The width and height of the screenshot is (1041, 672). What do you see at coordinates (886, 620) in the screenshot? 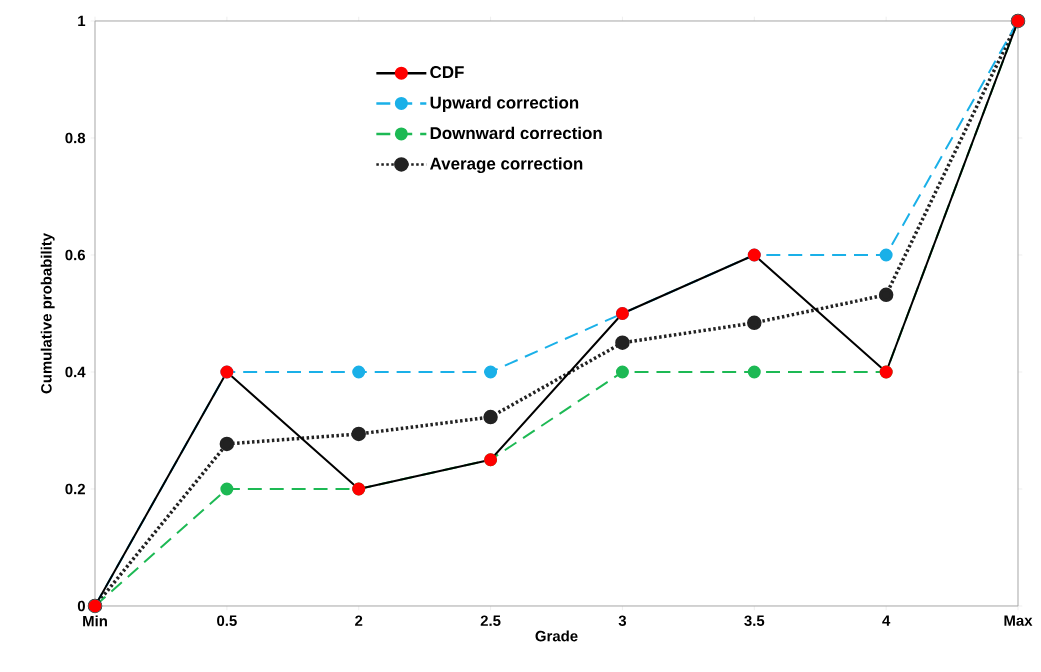
I see `x-tick-label: 4` at bounding box center [886, 620].